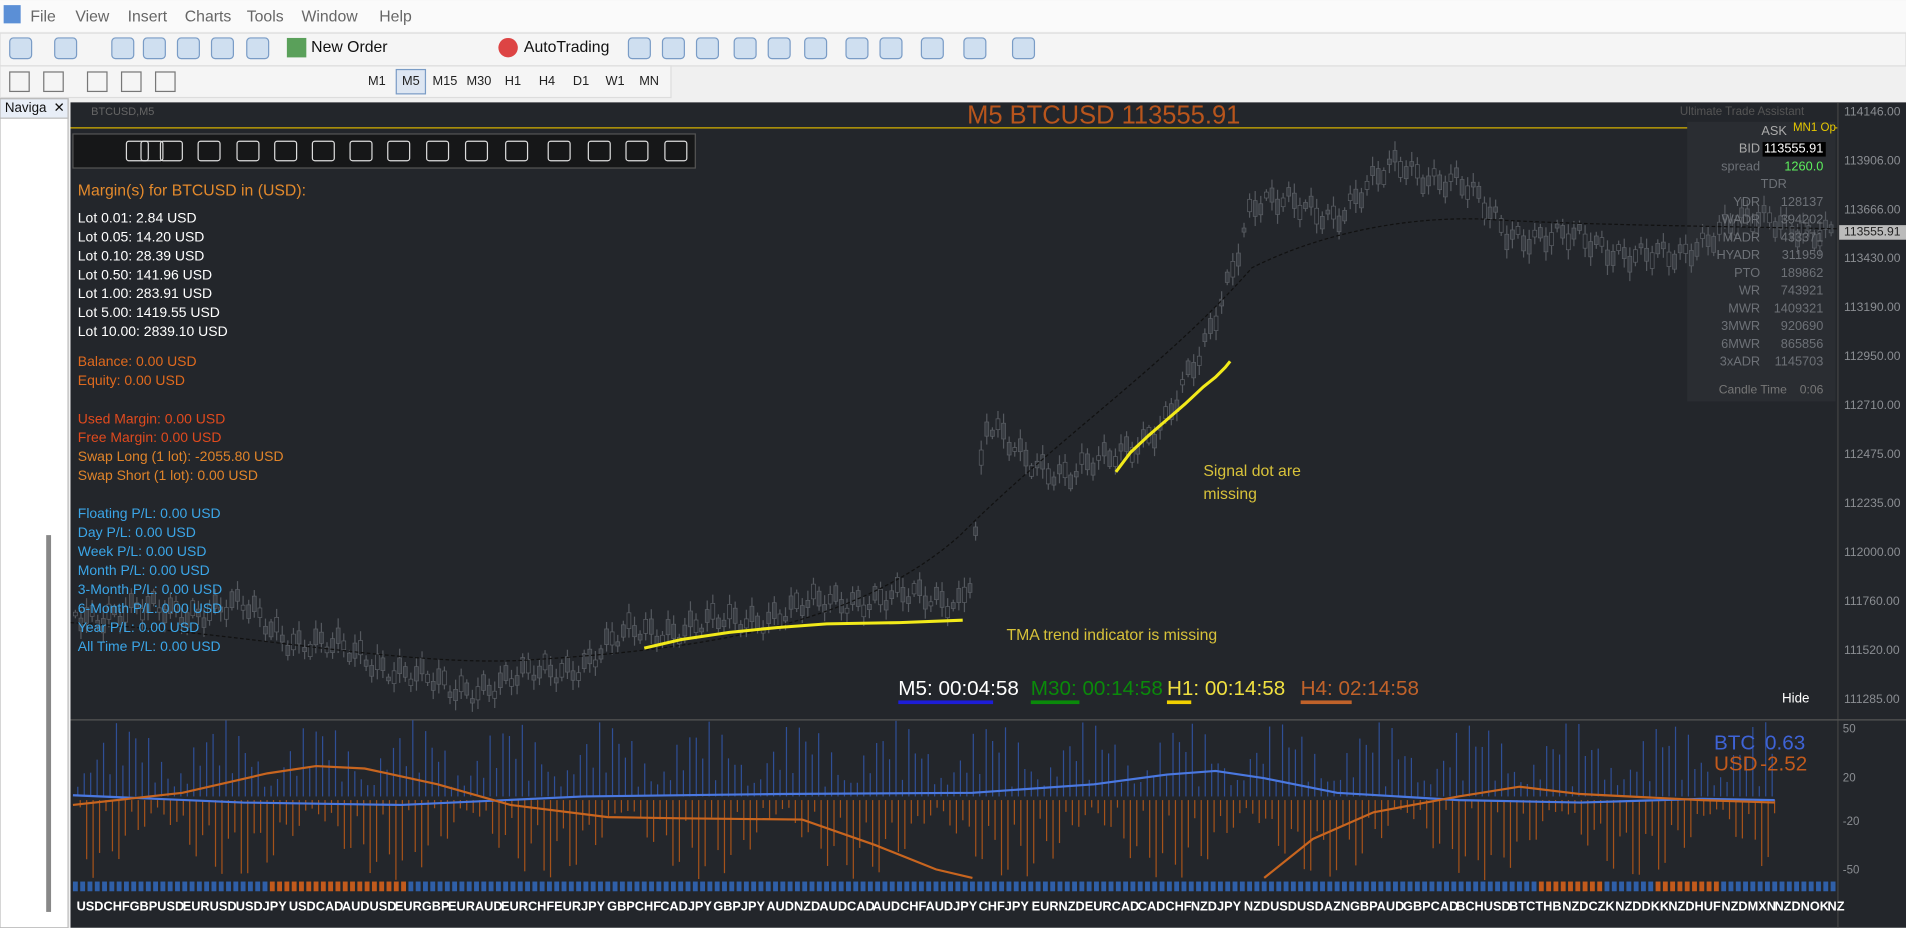  Describe the element at coordinates (1216, 905) in the screenshot. I see `symbol-tab: NZDJPY` at that location.